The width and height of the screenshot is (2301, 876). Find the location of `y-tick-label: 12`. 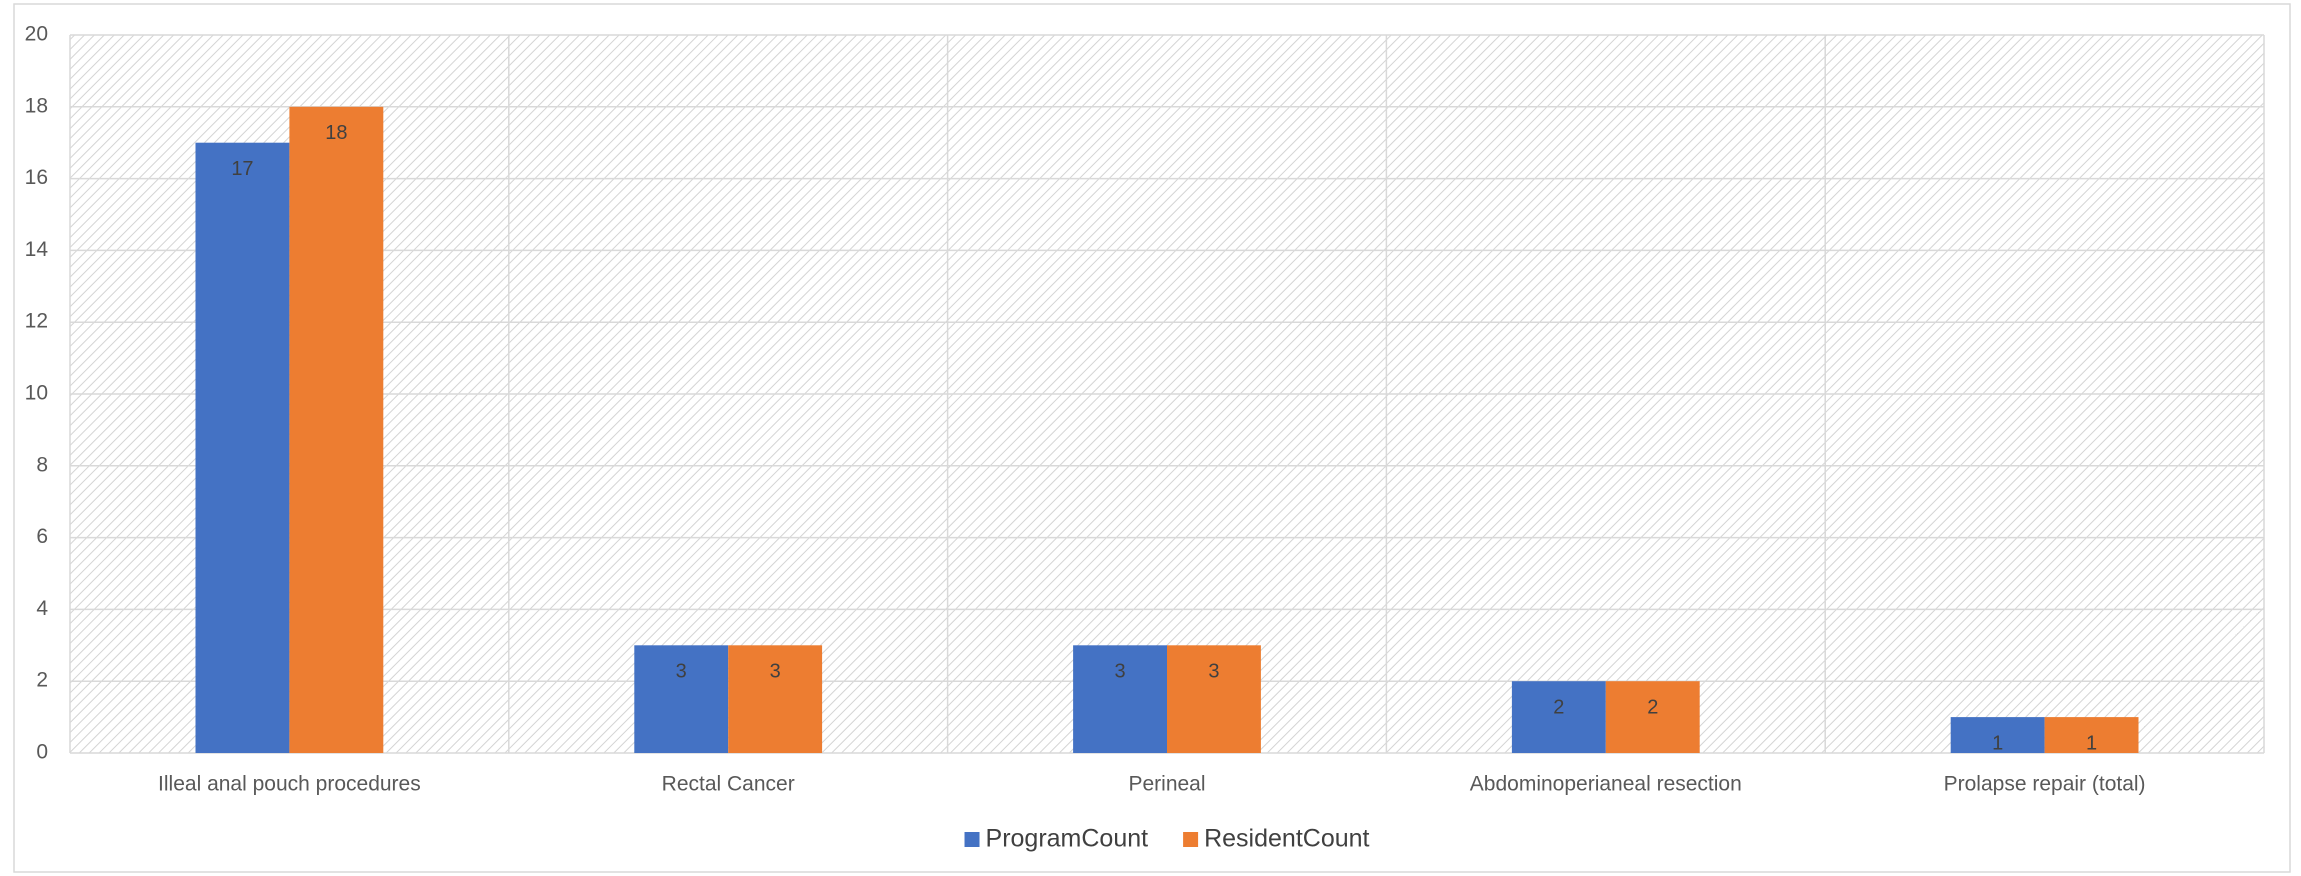

y-tick-label: 12 is located at coordinates (36, 321).